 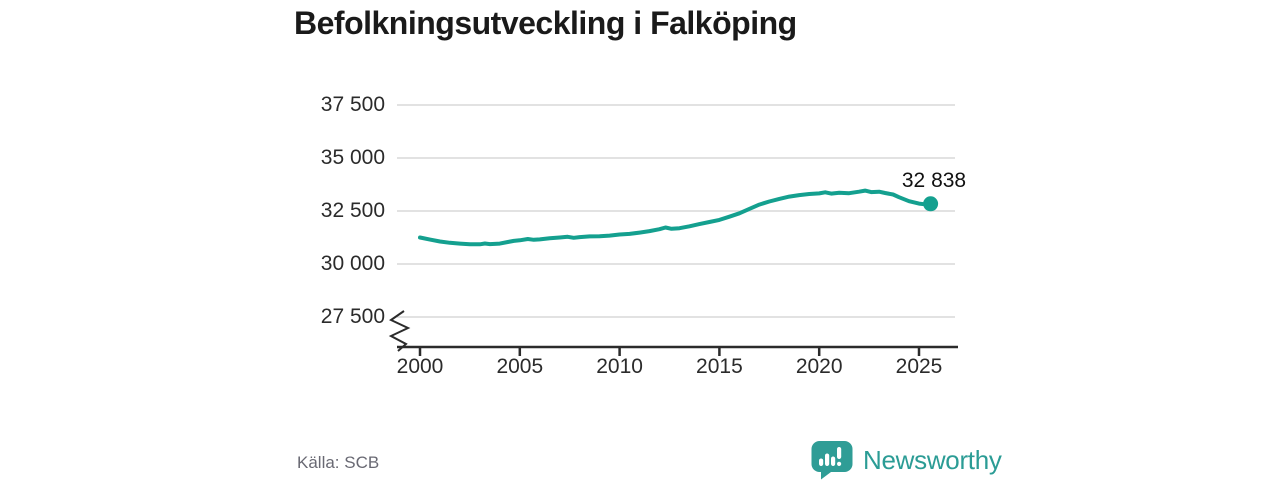 What do you see at coordinates (420, 366) in the screenshot?
I see `x-tick-label: 2000` at bounding box center [420, 366].